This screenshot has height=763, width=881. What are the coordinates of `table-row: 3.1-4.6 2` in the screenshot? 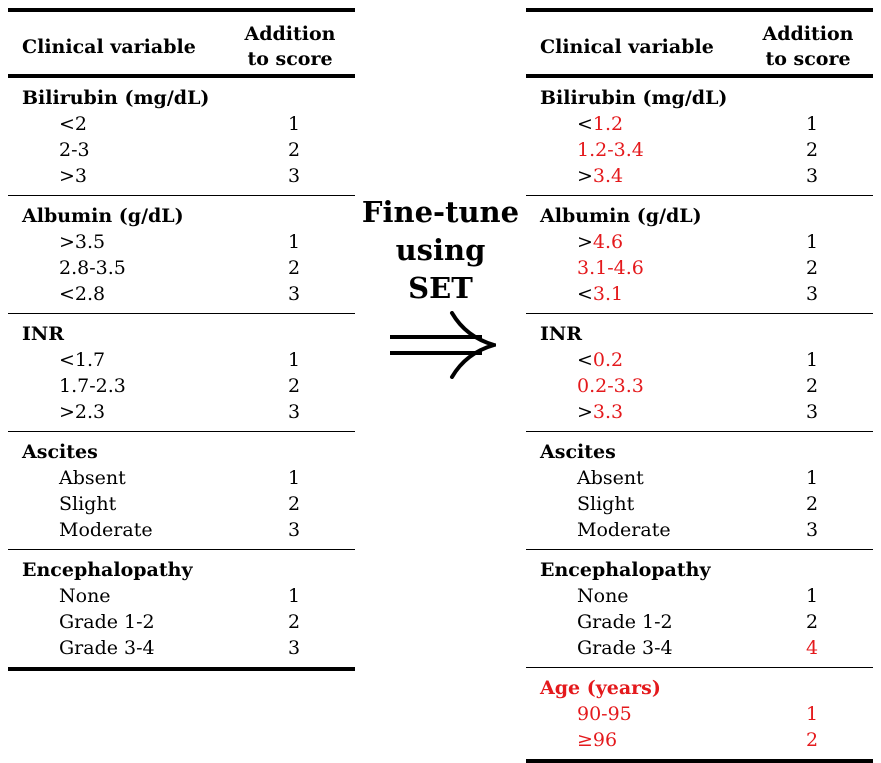 It's located at (699, 268).